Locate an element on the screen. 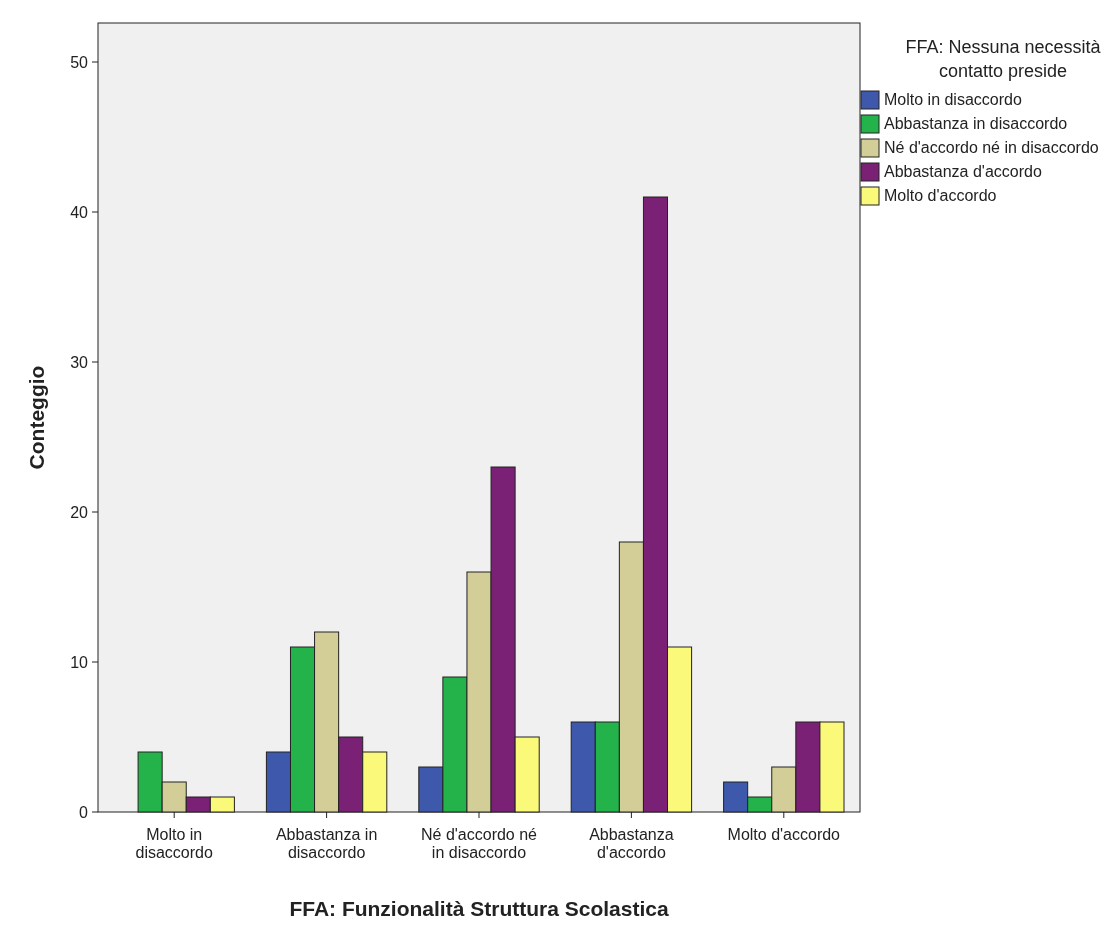  legend-label: Molto d'accordo is located at coordinates (940, 195).